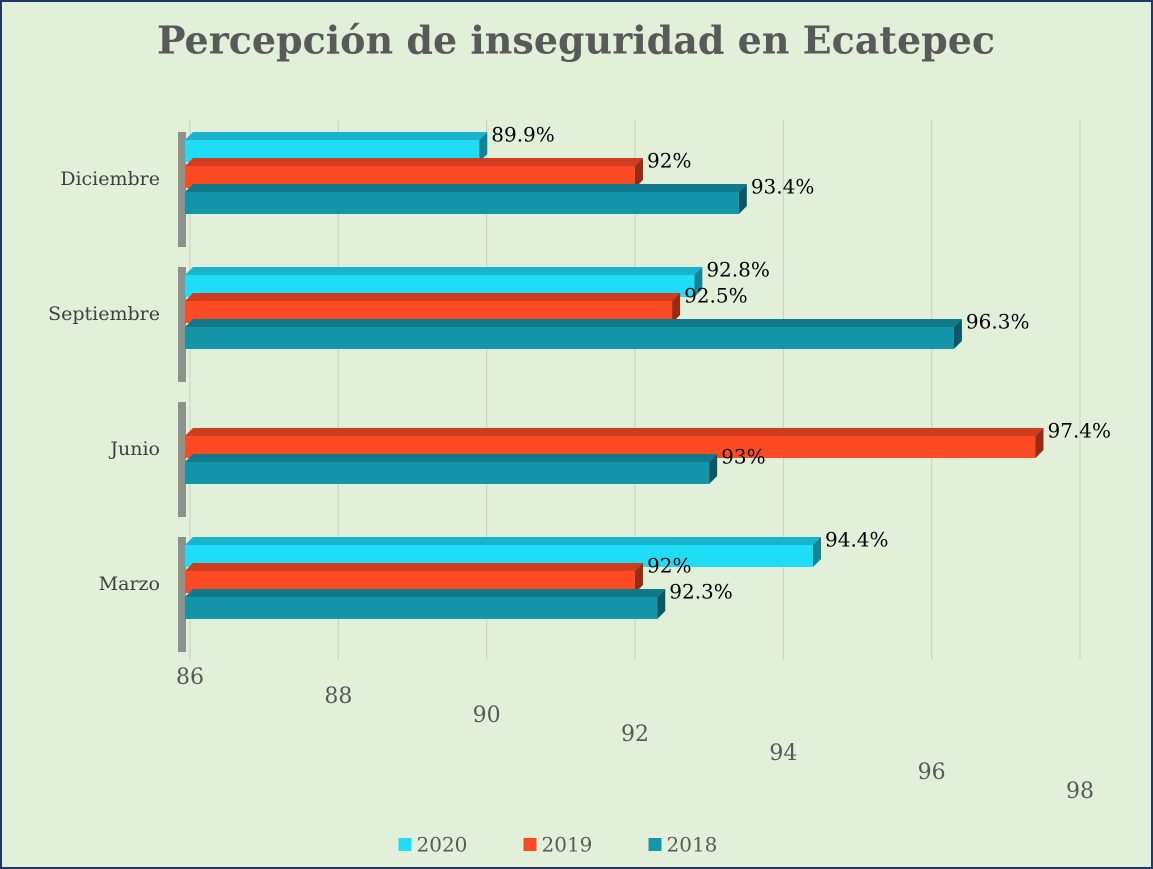 Image resolution: width=1153 pixels, height=869 pixels. I want to click on x-tick-label: 94, so click(783, 753).